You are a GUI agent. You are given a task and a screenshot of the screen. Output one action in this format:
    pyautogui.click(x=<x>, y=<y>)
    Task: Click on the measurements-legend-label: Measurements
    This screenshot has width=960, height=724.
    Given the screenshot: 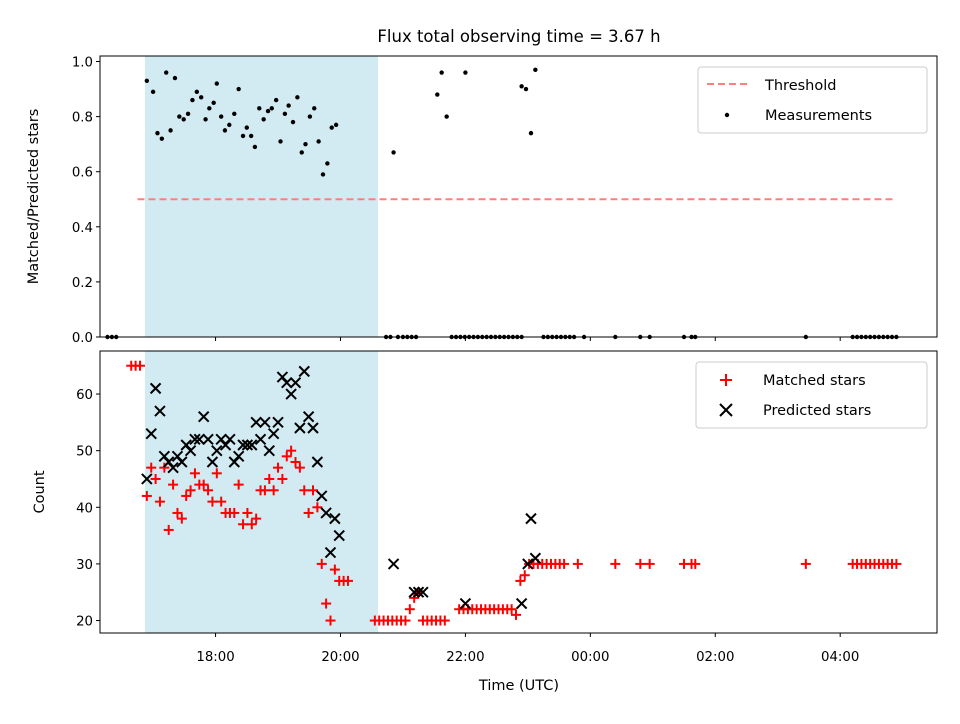 What is the action you would take?
    pyautogui.click(x=818, y=116)
    